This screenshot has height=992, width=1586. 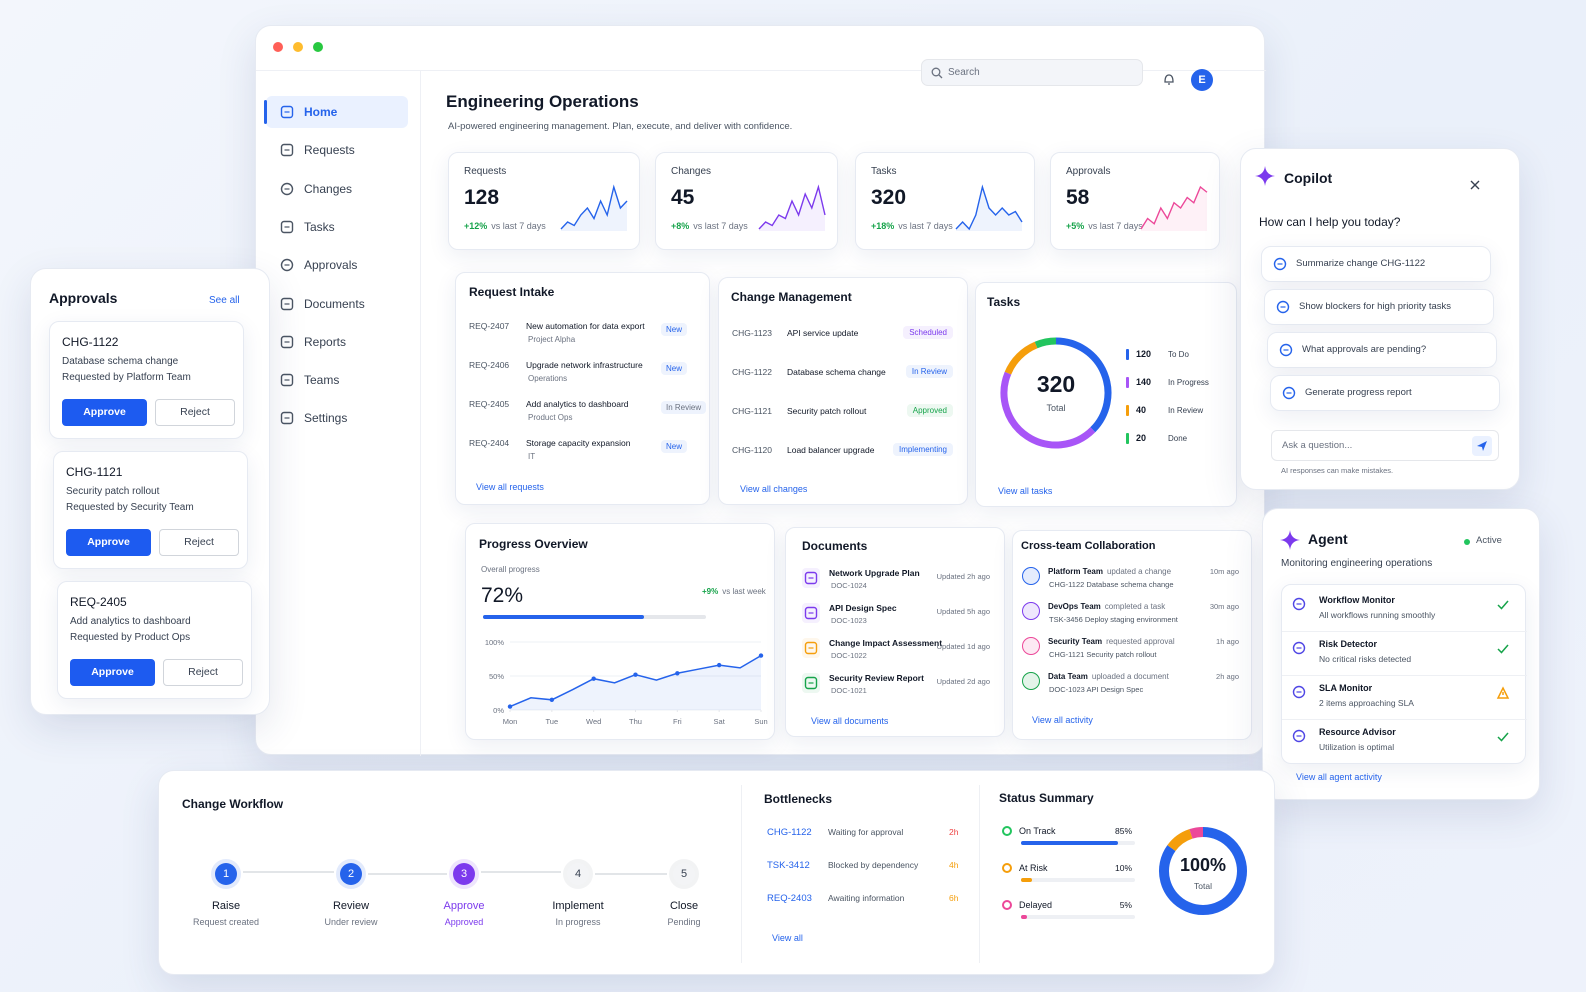 I want to click on bottleneck-id: TSK-3412, so click(x=788, y=865).